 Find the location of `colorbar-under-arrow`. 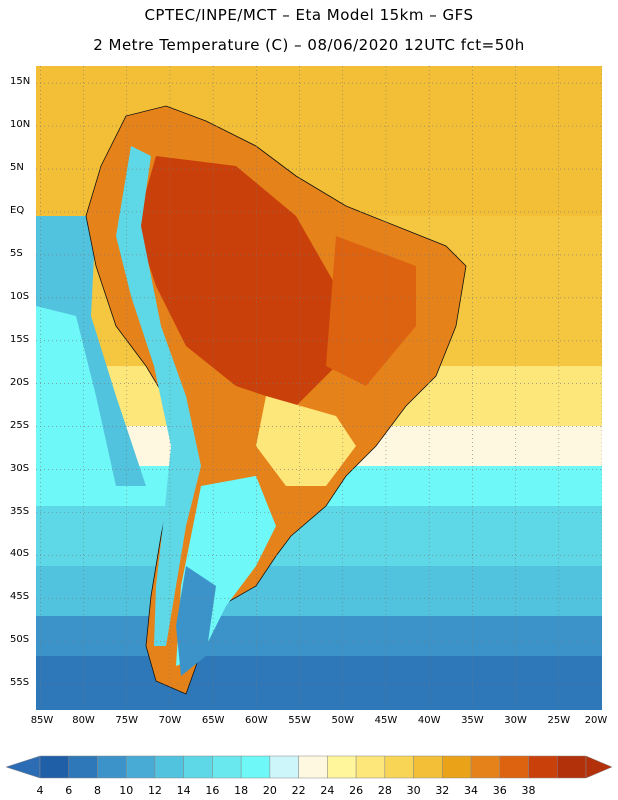

colorbar-under-arrow is located at coordinates (23, 767).